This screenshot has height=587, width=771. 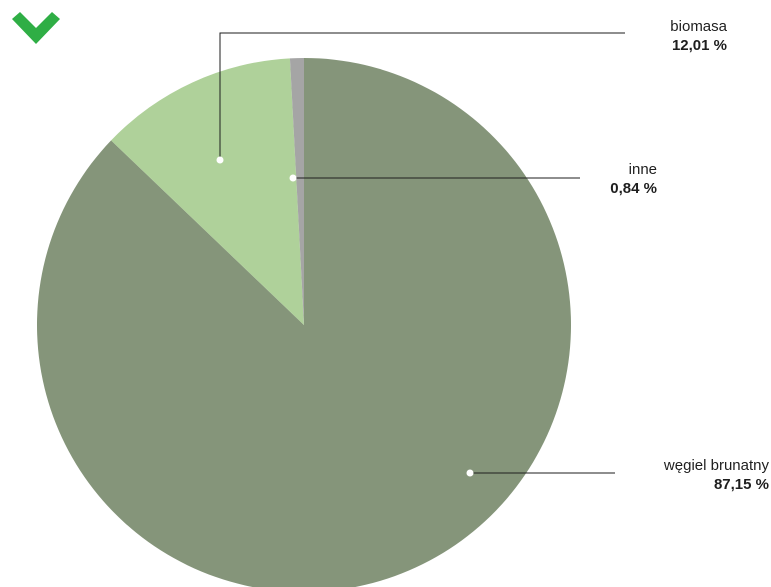 I want to click on label-biomasa-value: 12,01 %, so click(x=699, y=45).